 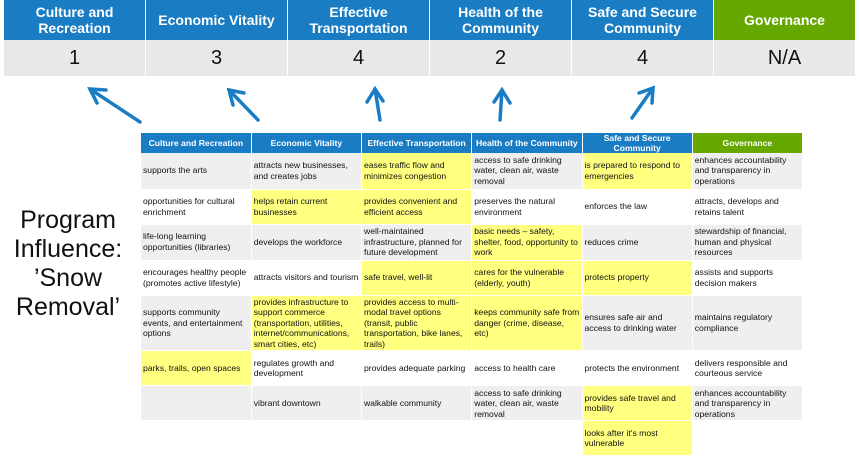 I want to click on table-cell: protects property, so click(x=637, y=278).